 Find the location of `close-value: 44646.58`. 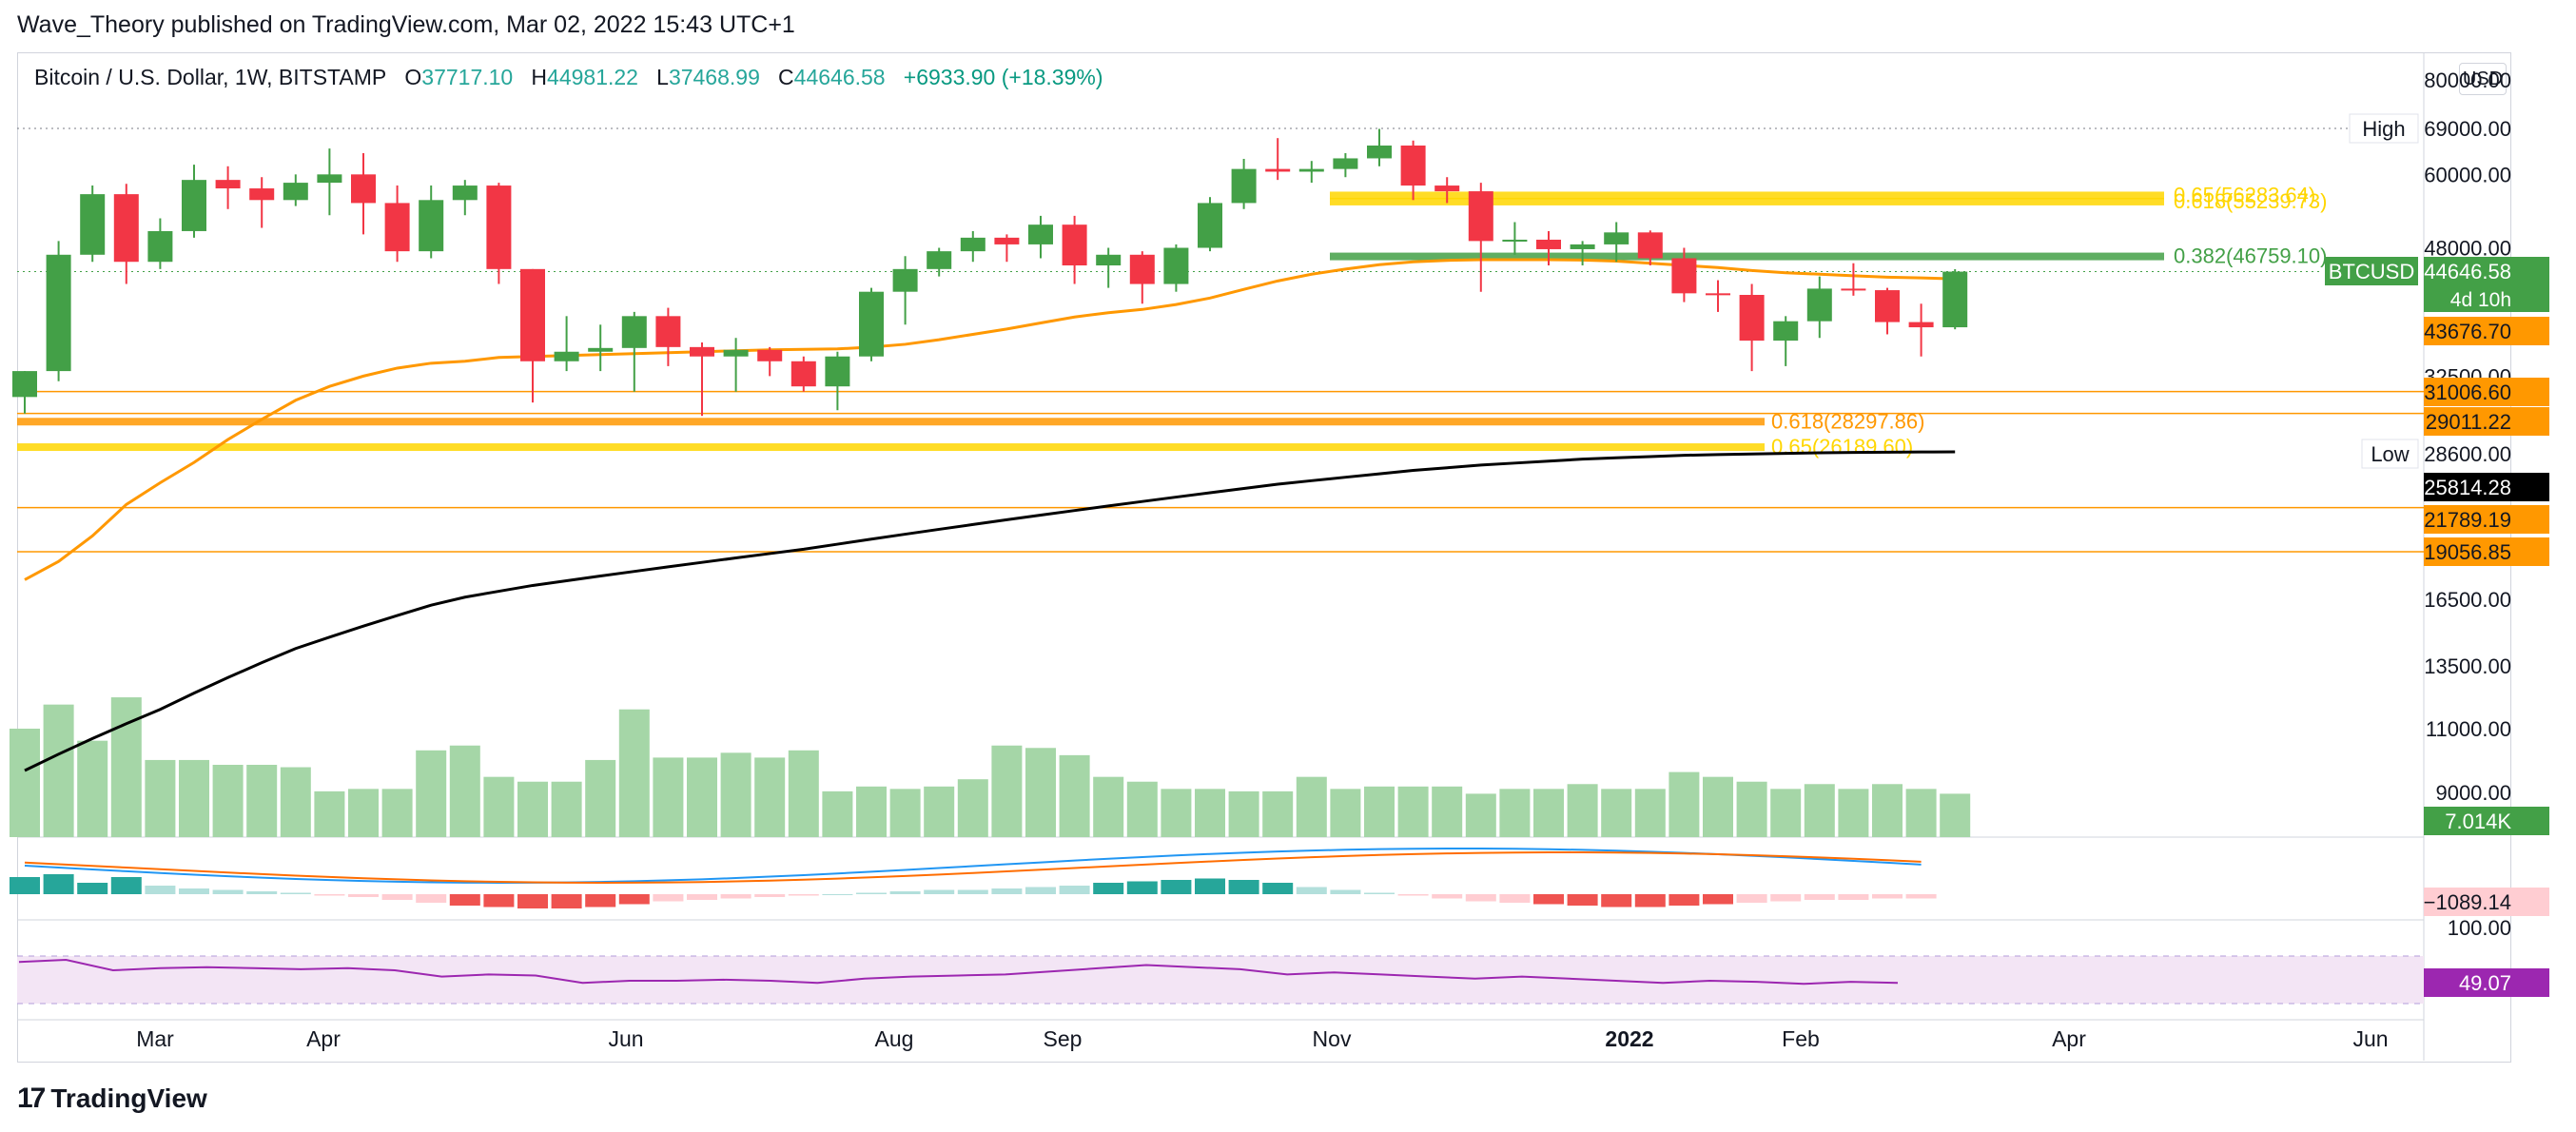

close-value: 44646.58 is located at coordinates (840, 77).